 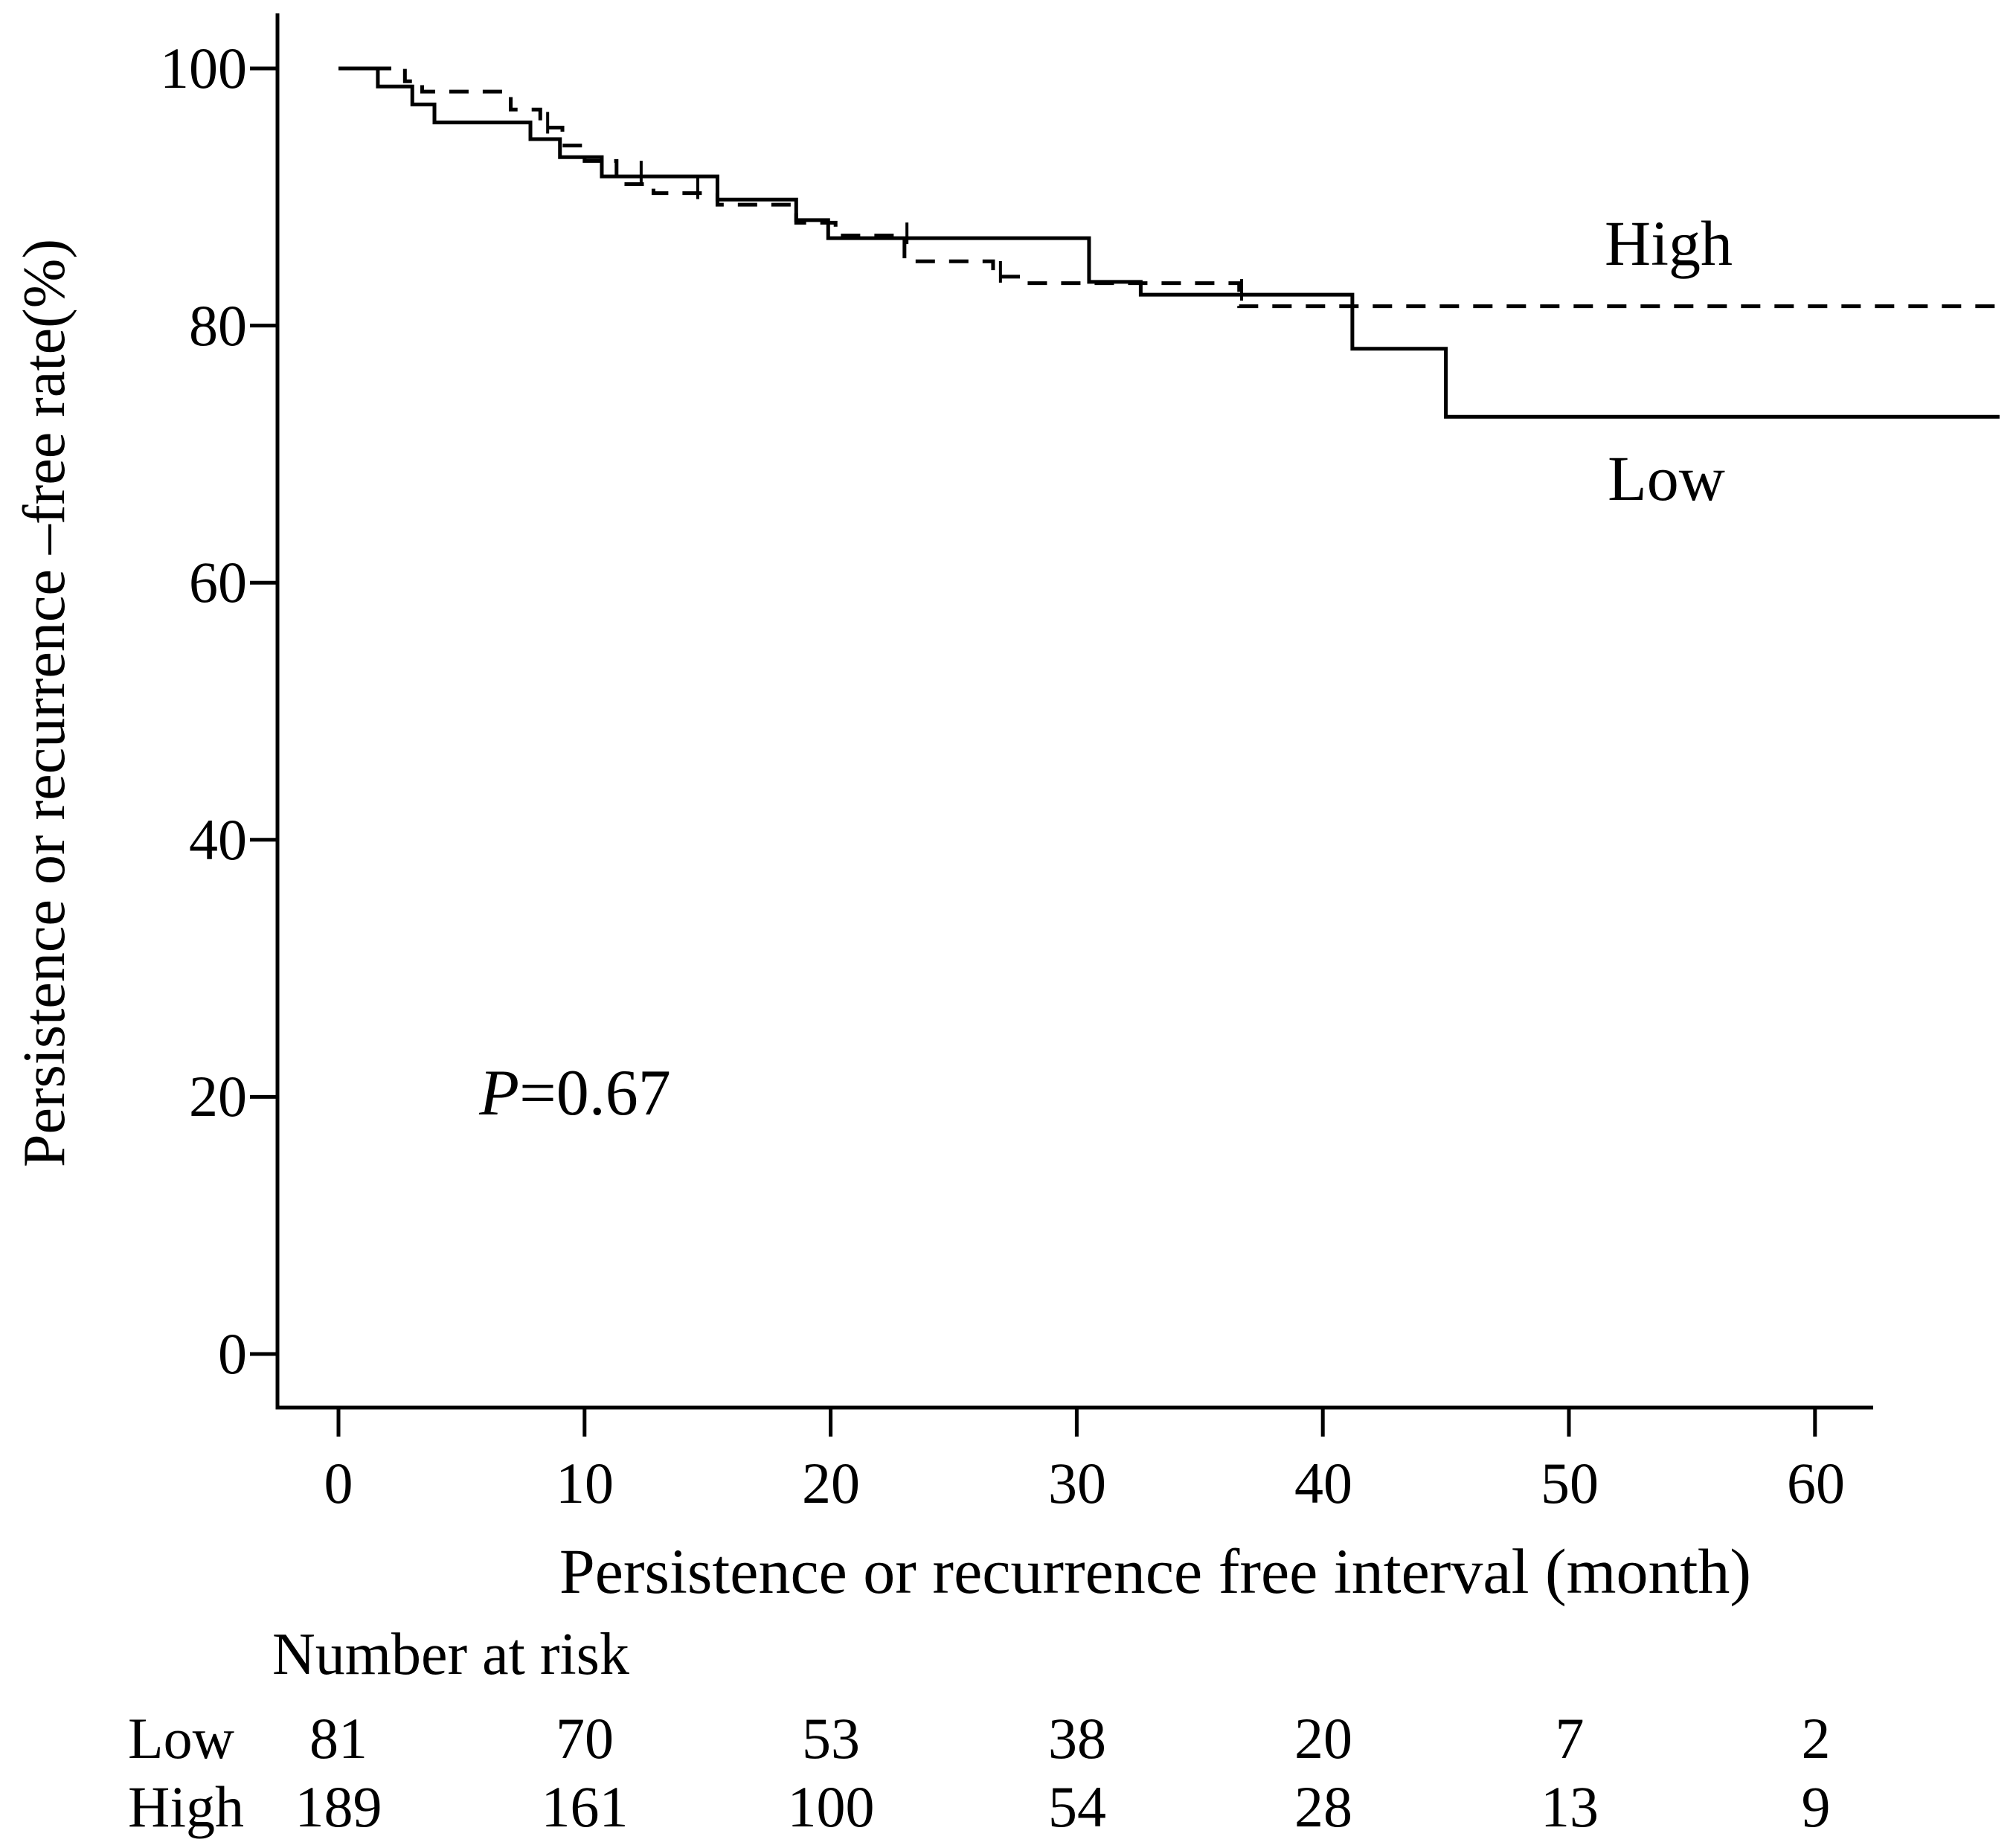 What do you see at coordinates (595, 1093) in the screenshot?
I see `p-value-number: =0.67` at bounding box center [595, 1093].